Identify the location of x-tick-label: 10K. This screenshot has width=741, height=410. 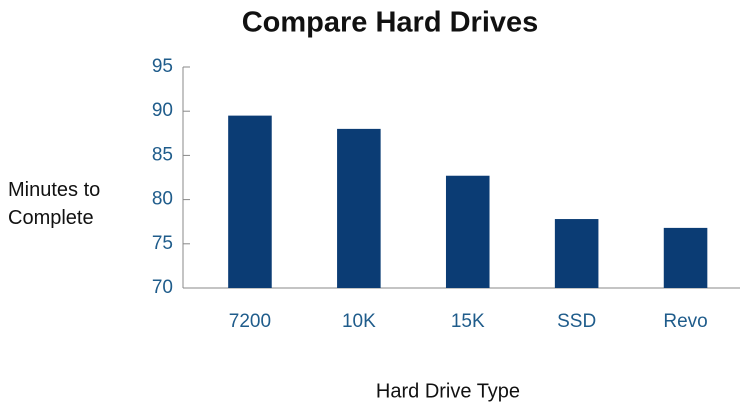
(359, 321).